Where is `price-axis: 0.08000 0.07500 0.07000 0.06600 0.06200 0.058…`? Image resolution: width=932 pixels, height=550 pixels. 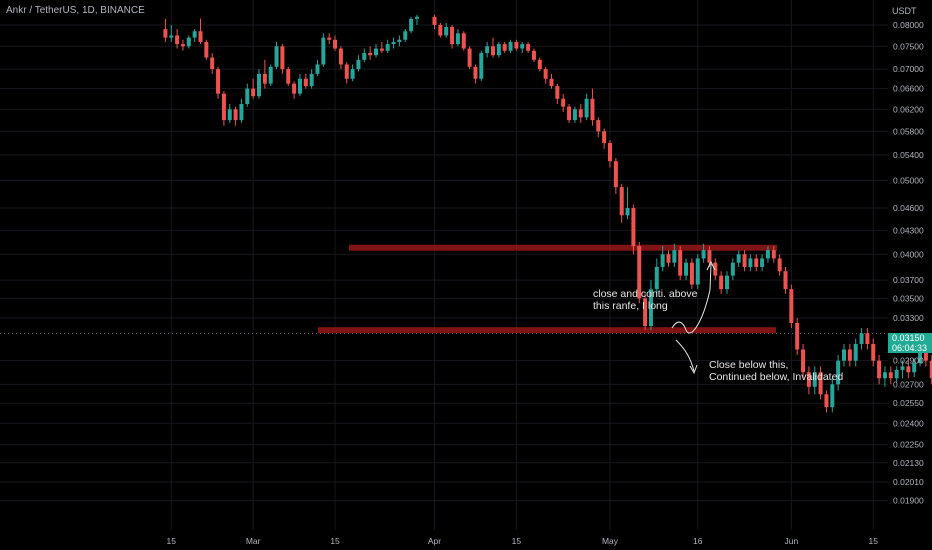
price-axis: 0.08000 0.07500 0.07000 0.06600 0.06200 0.058… is located at coordinates (908, 263).